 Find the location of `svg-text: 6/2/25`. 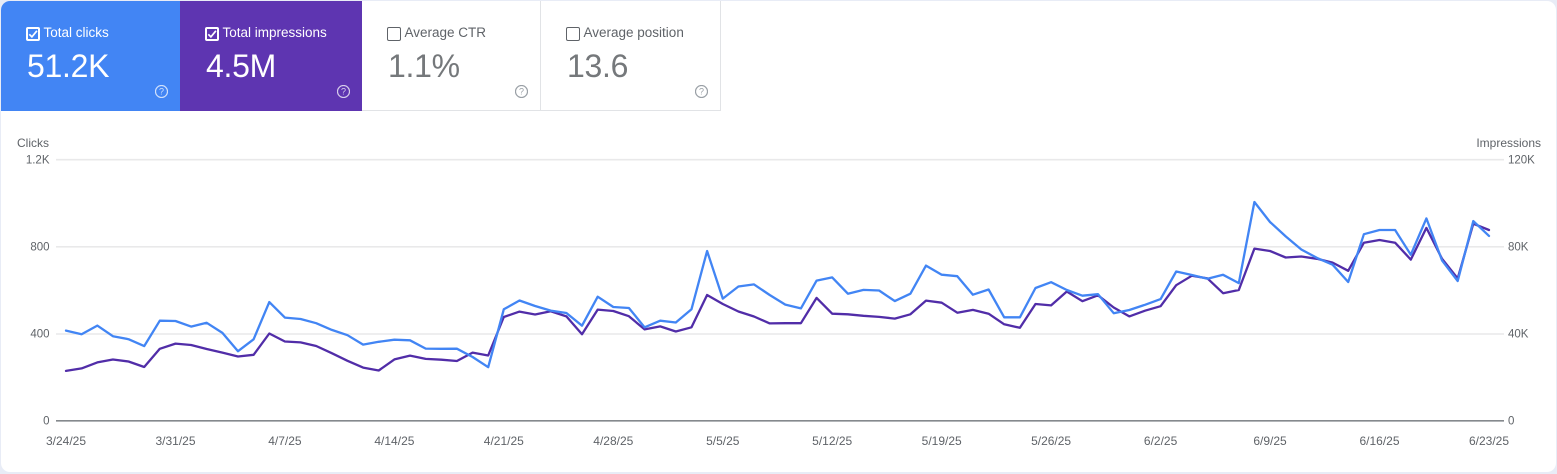

svg-text: 6/2/25 is located at coordinates (1161, 441).